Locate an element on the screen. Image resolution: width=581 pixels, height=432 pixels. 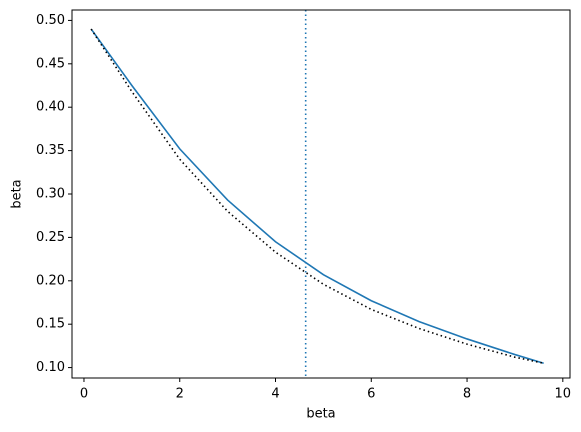
x-tick-label: 0 is located at coordinates (84, 394).